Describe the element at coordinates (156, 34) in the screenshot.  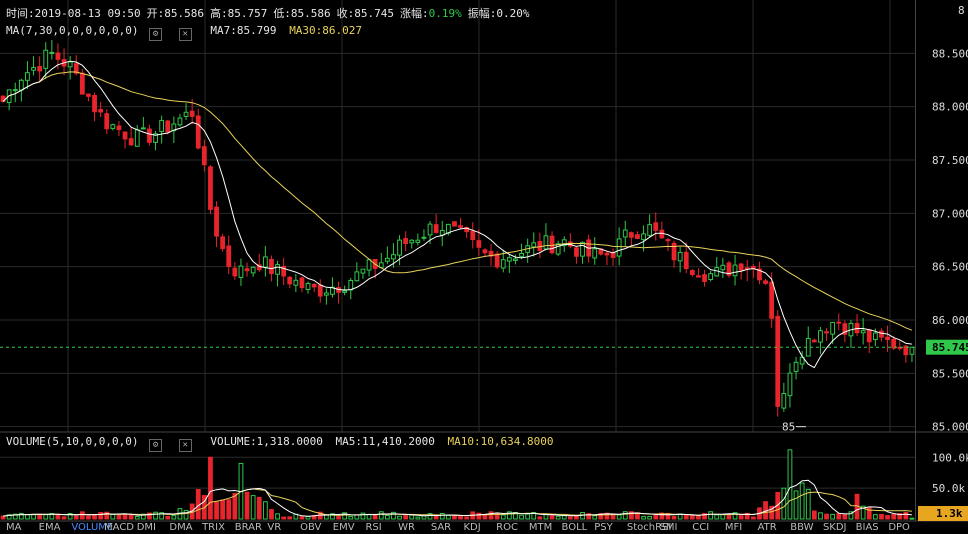
I see `settings-icon: ⚙` at that location.